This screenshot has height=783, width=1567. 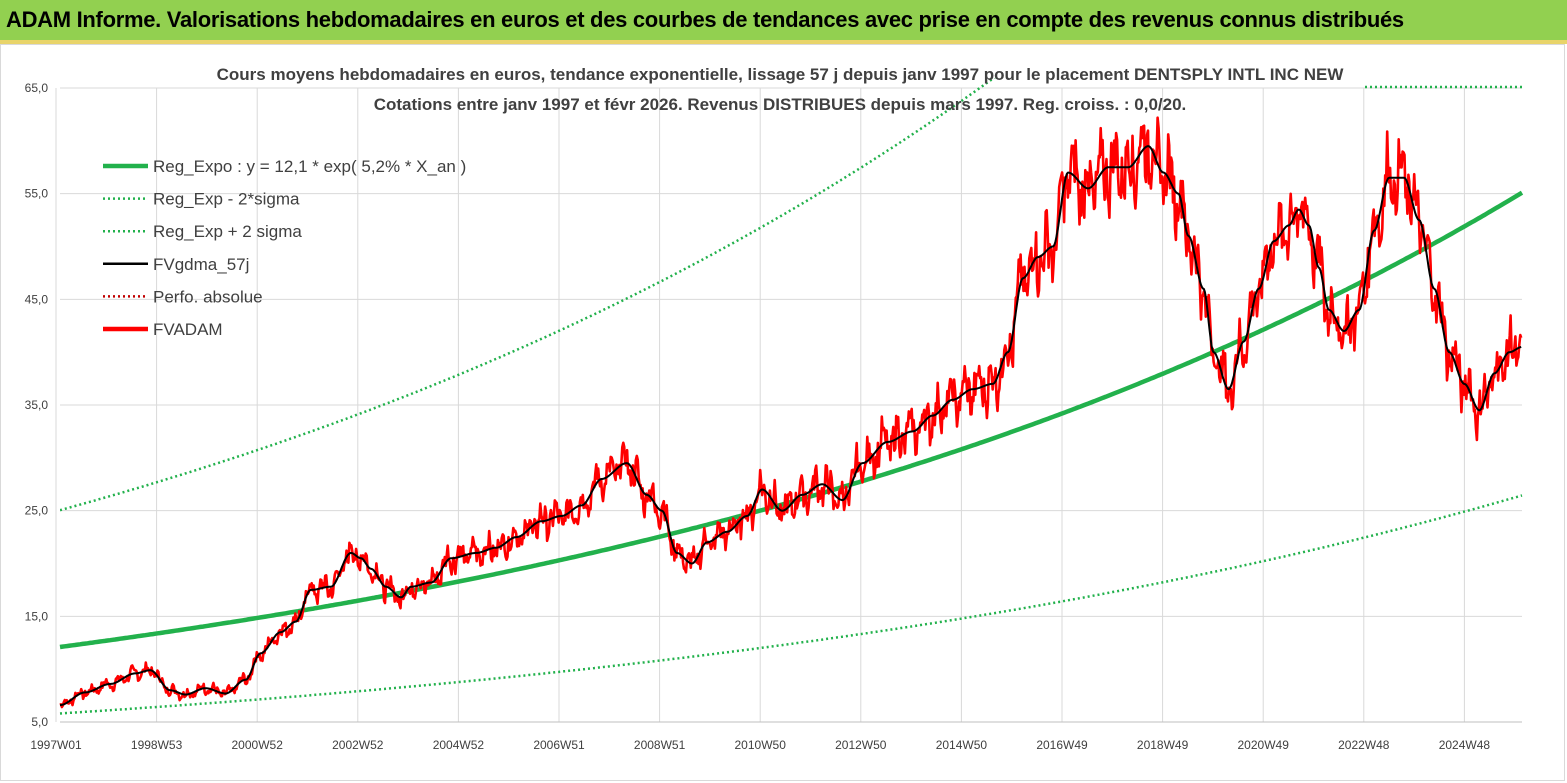 What do you see at coordinates (37, 299) in the screenshot?
I see `y-tick-label: 45,0` at bounding box center [37, 299].